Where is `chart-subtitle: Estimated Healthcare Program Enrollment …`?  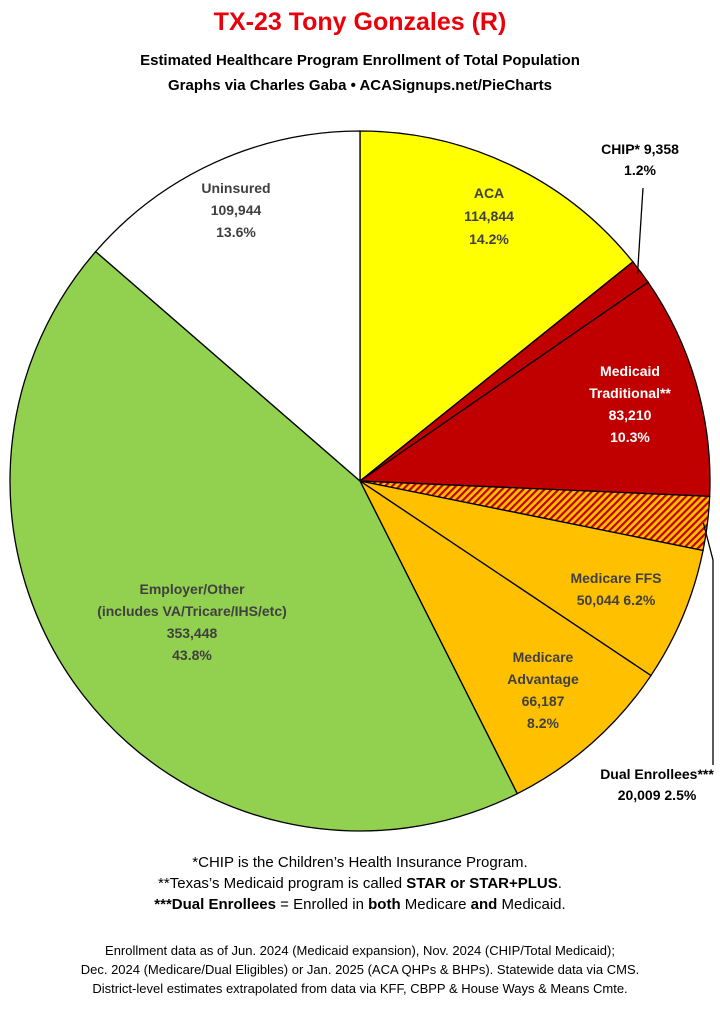 chart-subtitle: Estimated Healthcare Program Enrollment … is located at coordinates (360, 60).